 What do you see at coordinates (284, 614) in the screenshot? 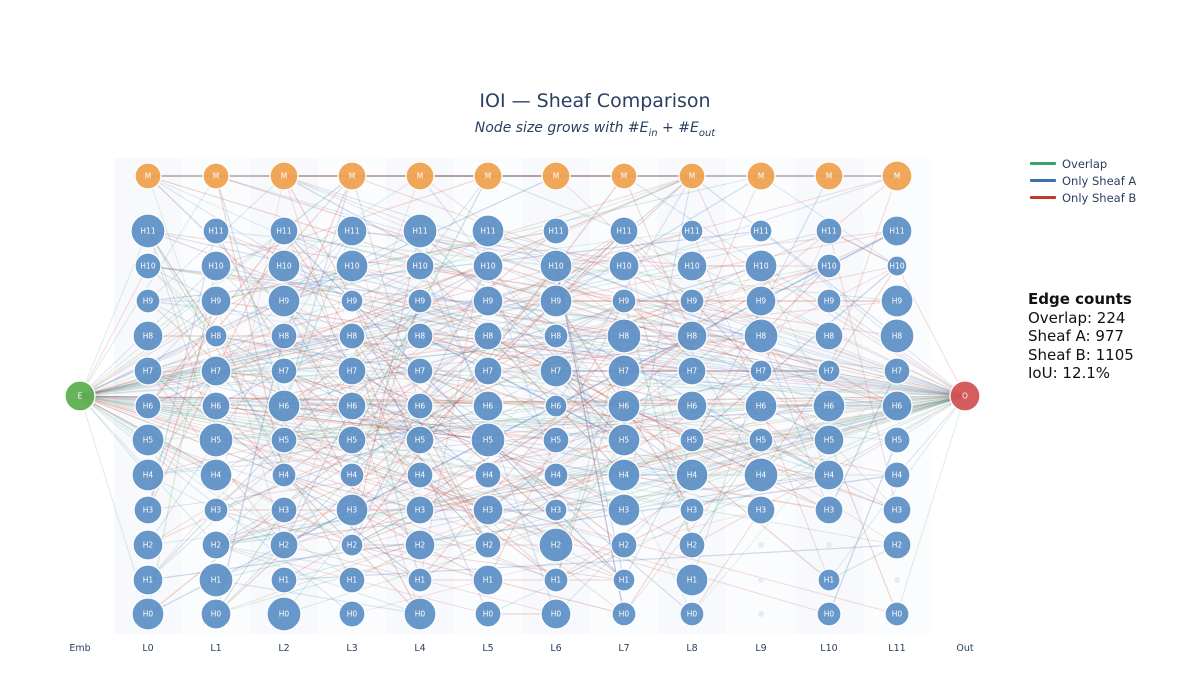
I see `node-l2-h0: H0` at bounding box center [284, 614].